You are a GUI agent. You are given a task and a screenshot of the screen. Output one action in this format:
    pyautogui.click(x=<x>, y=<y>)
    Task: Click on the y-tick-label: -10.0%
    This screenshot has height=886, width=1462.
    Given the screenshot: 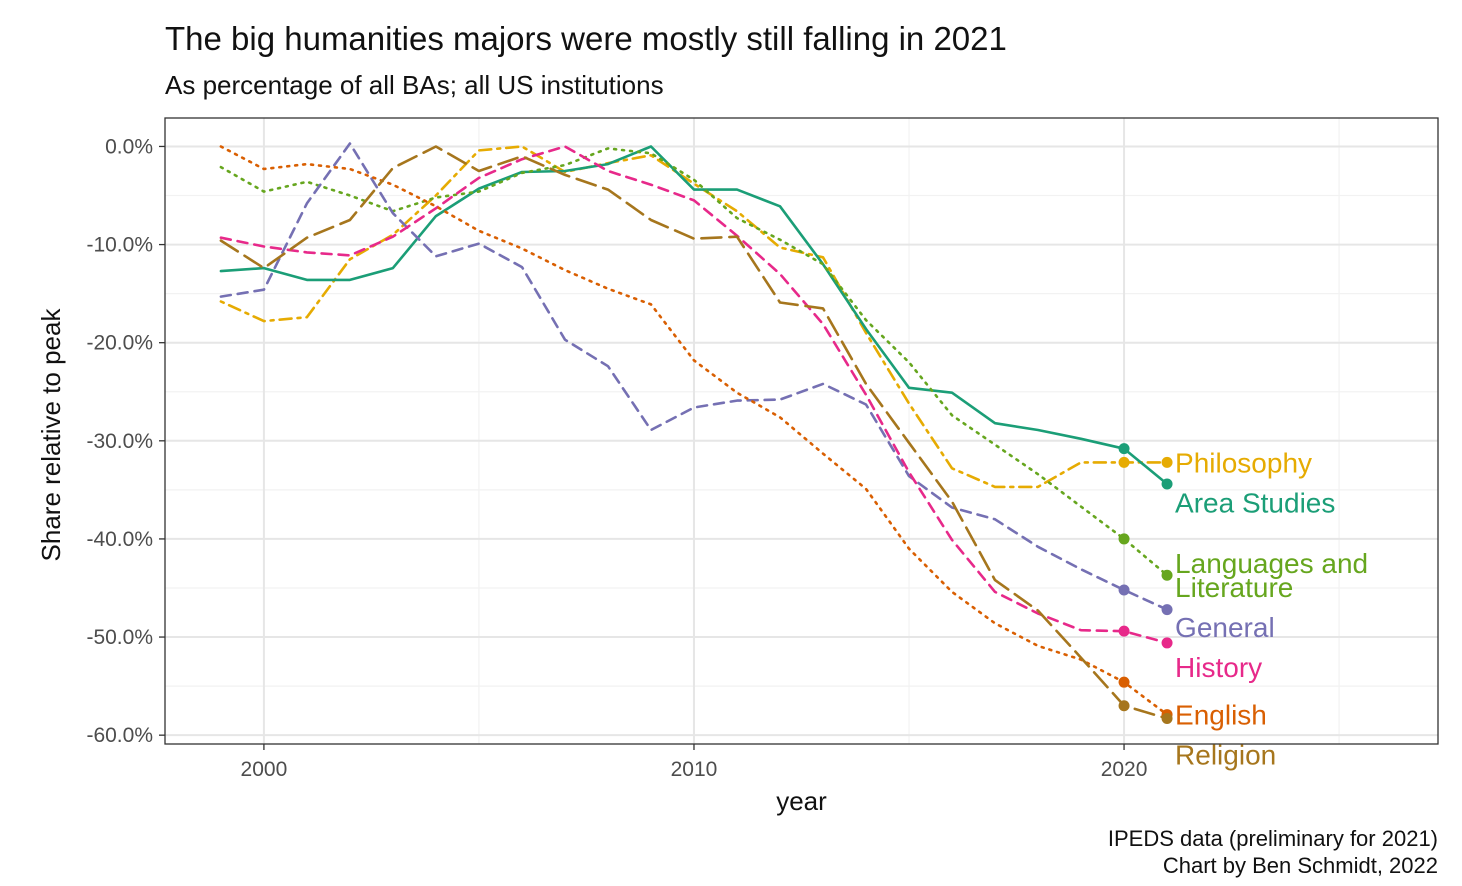 What is the action you would take?
    pyautogui.click(x=119, y=245)
    